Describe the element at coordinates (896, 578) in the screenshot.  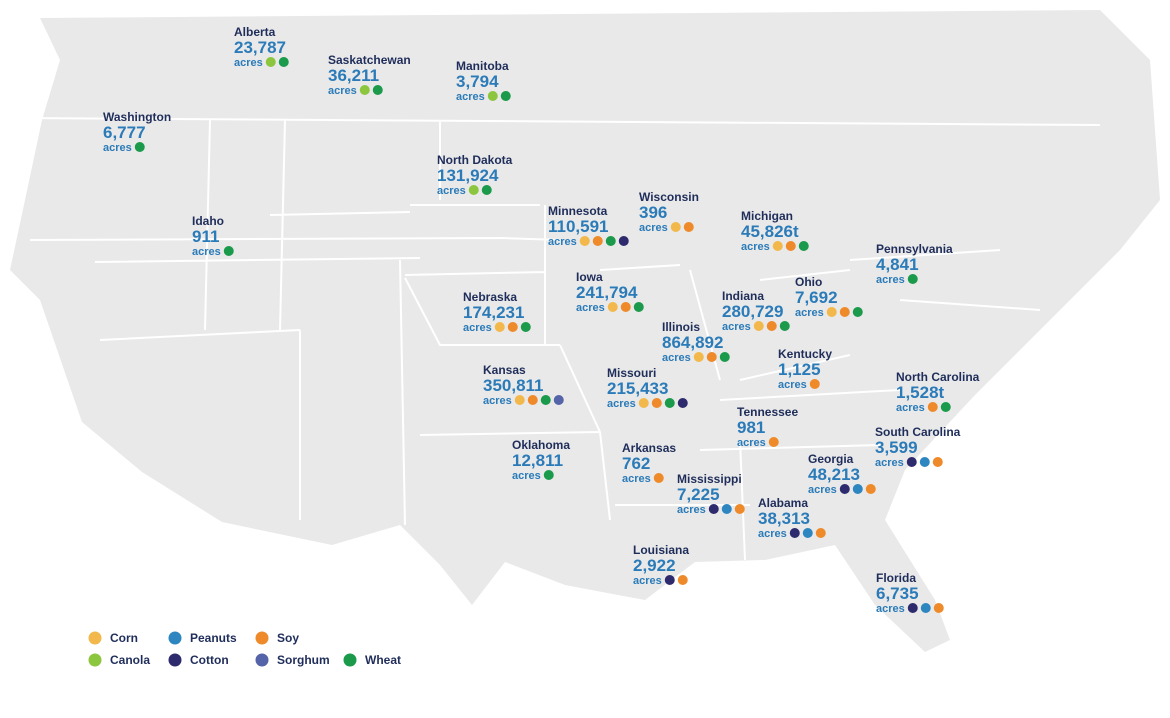
I see `region-name: Florida` at that location.